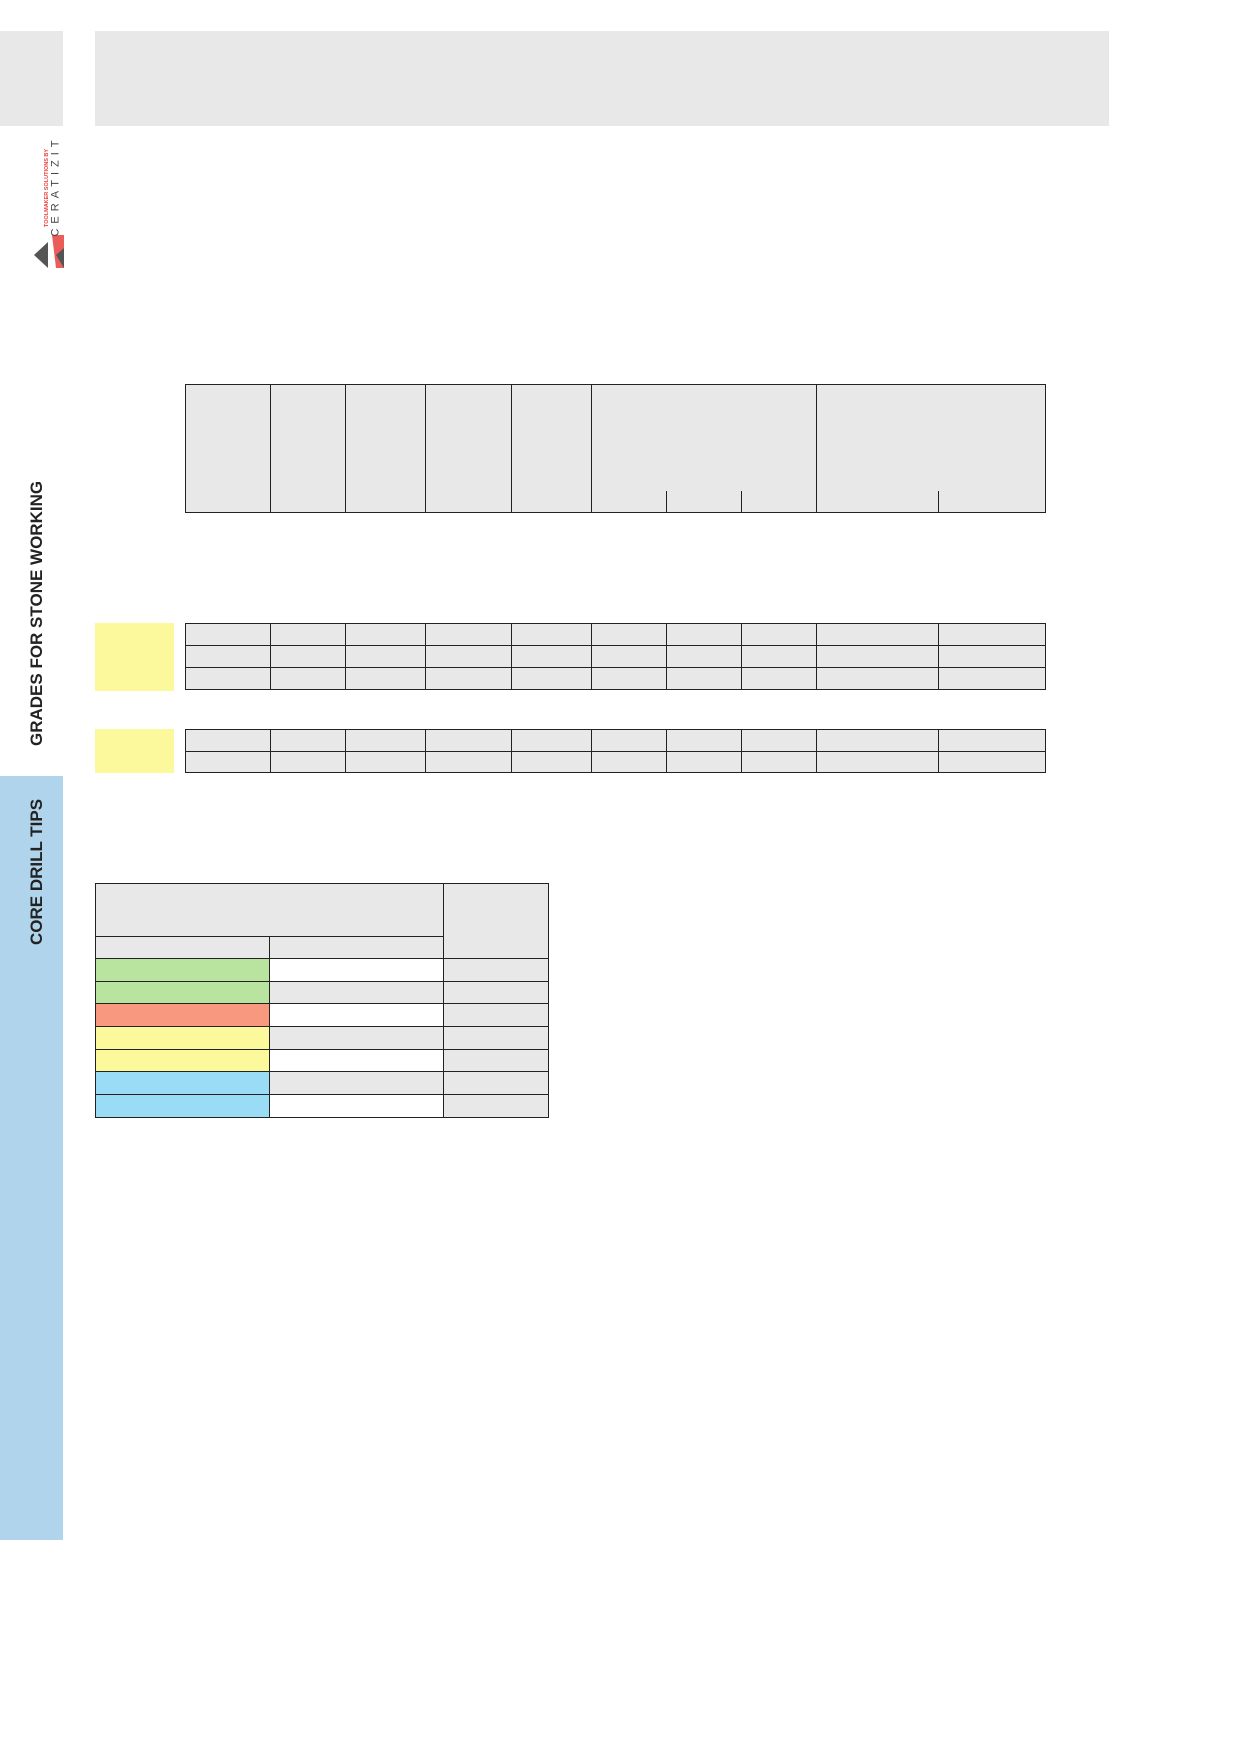  Describe the element at coordinates (602, 78) in the screenshot. I see `page-header-band` at that location.